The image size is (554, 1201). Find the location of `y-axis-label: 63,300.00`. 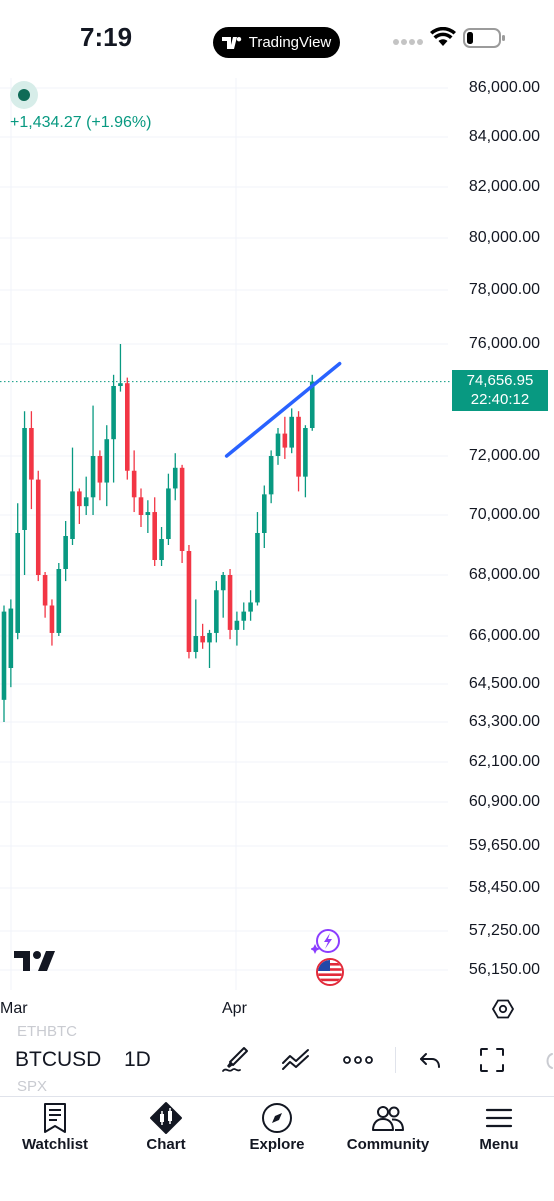

y-axis-label: 63,300.00 is located at coordinates (504, 721).